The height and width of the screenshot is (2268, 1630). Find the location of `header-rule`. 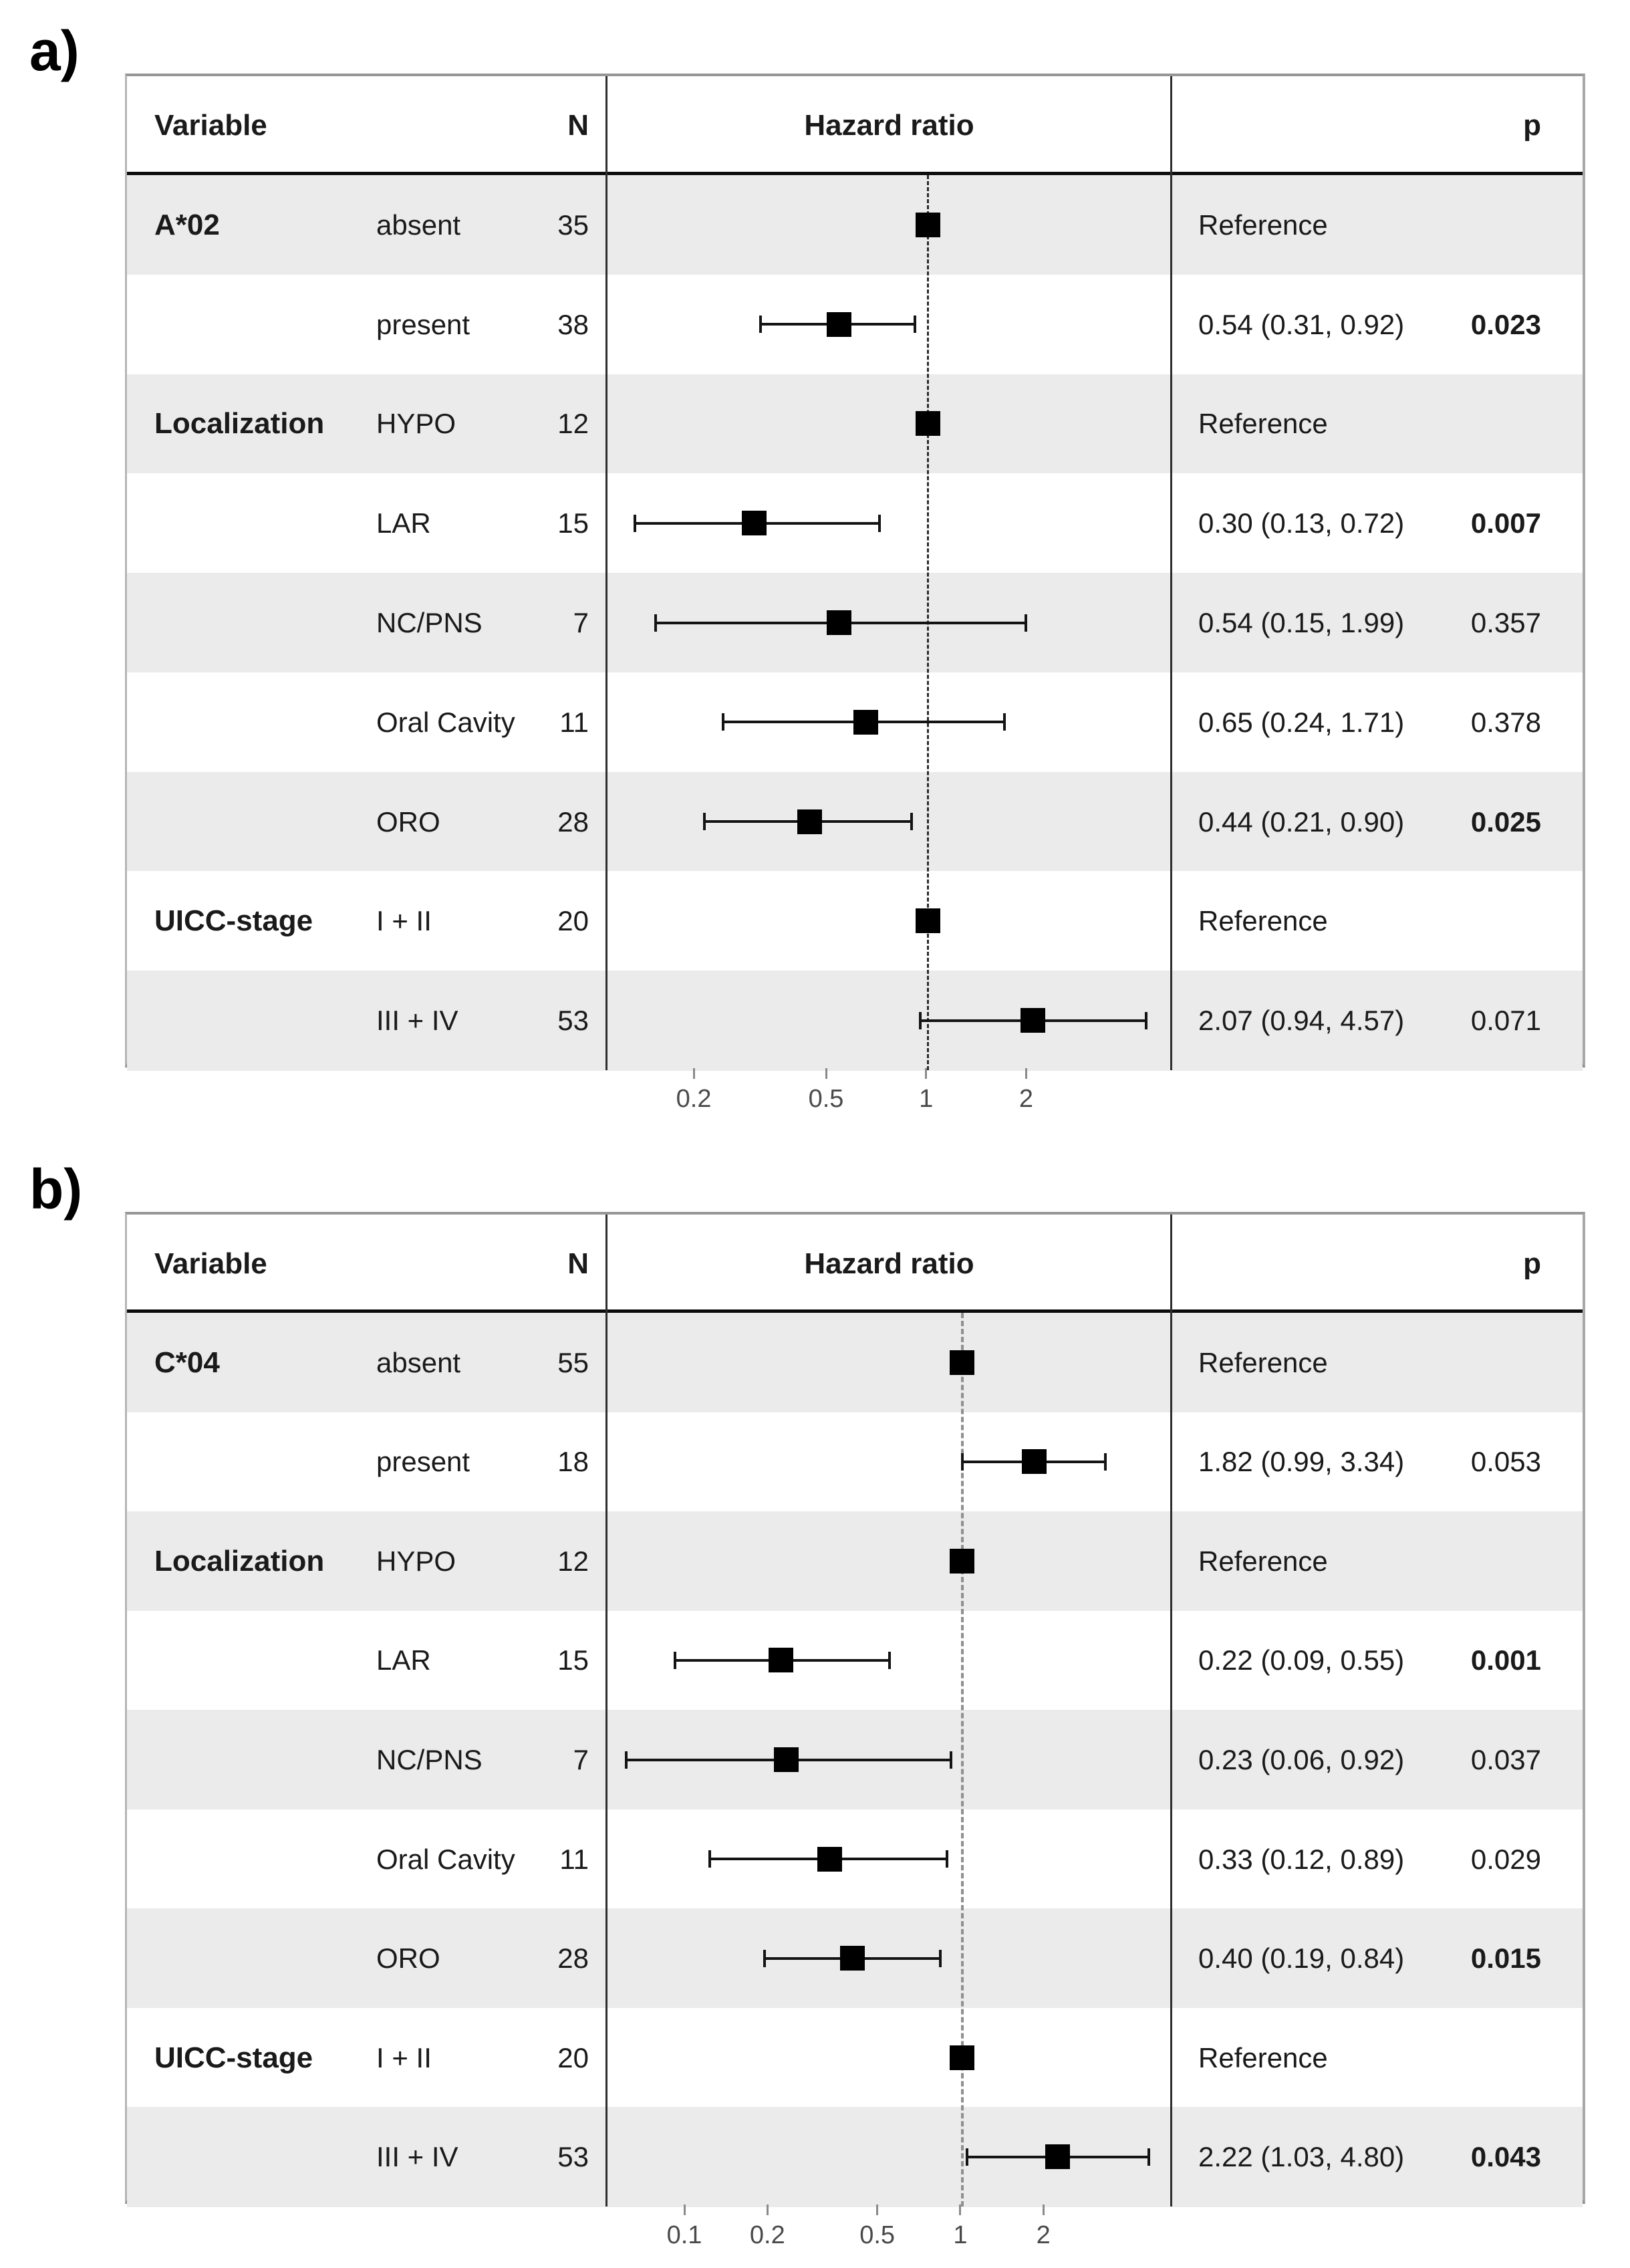

header-rule is located at coordinates (855, 173).